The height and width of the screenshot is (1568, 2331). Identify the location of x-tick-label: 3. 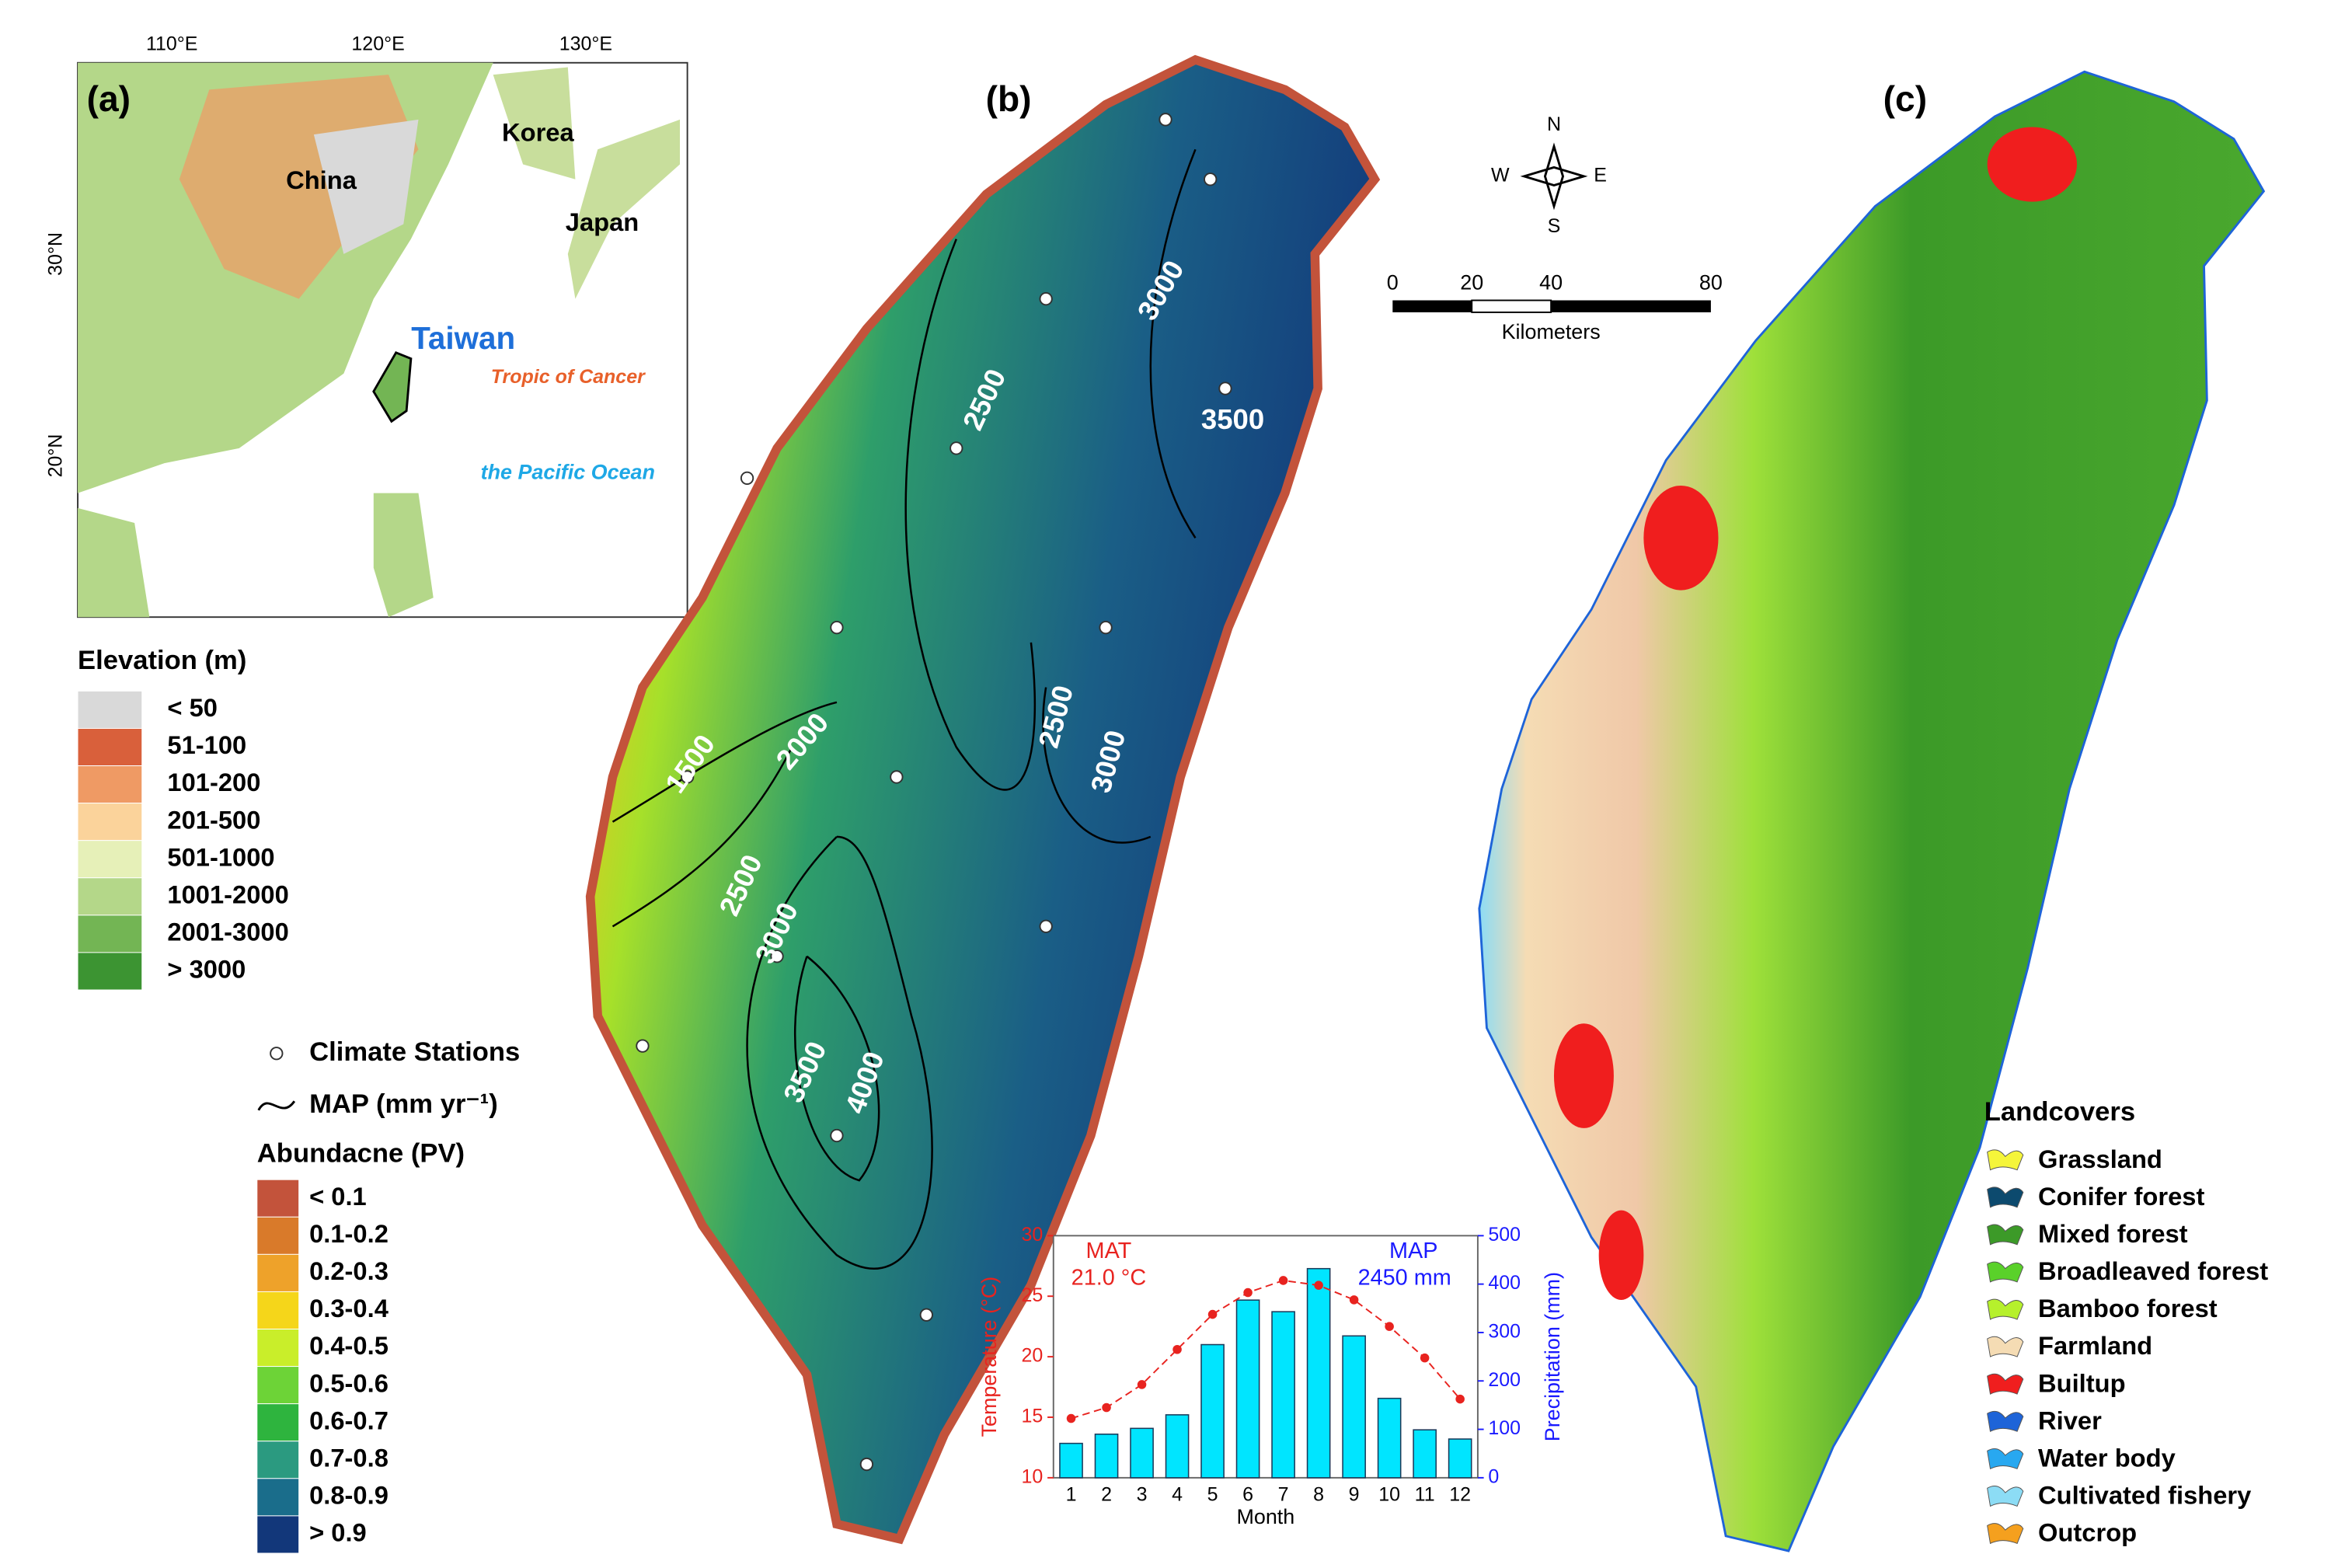
(1143, 1495).